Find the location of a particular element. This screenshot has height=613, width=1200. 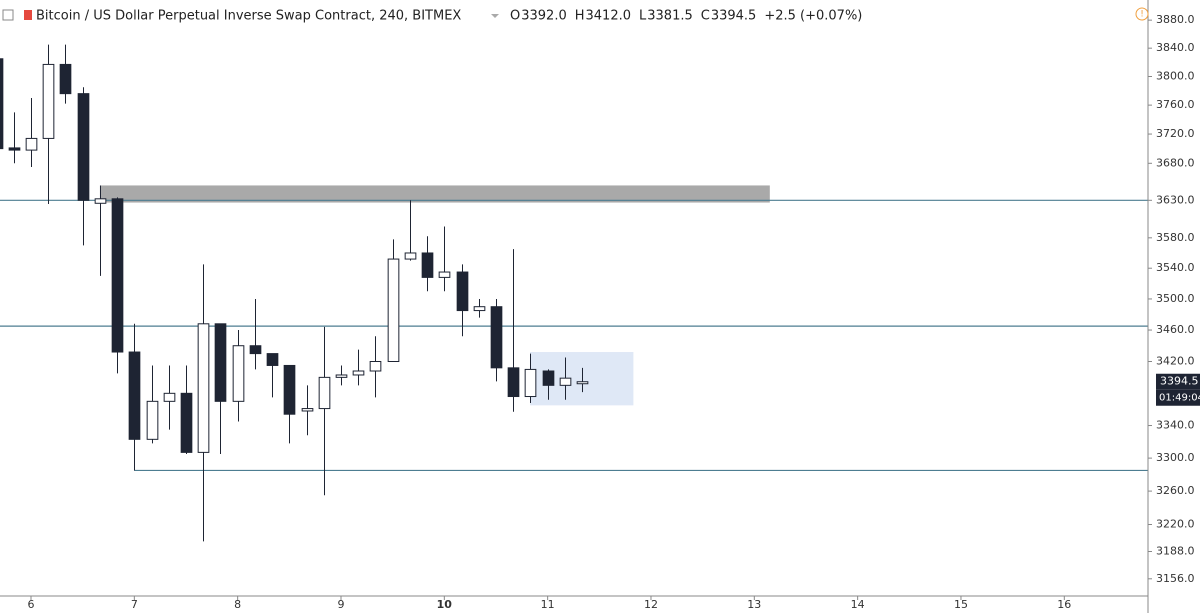

ohlc-value: 3412.0 is located at coordinates (609, 16).